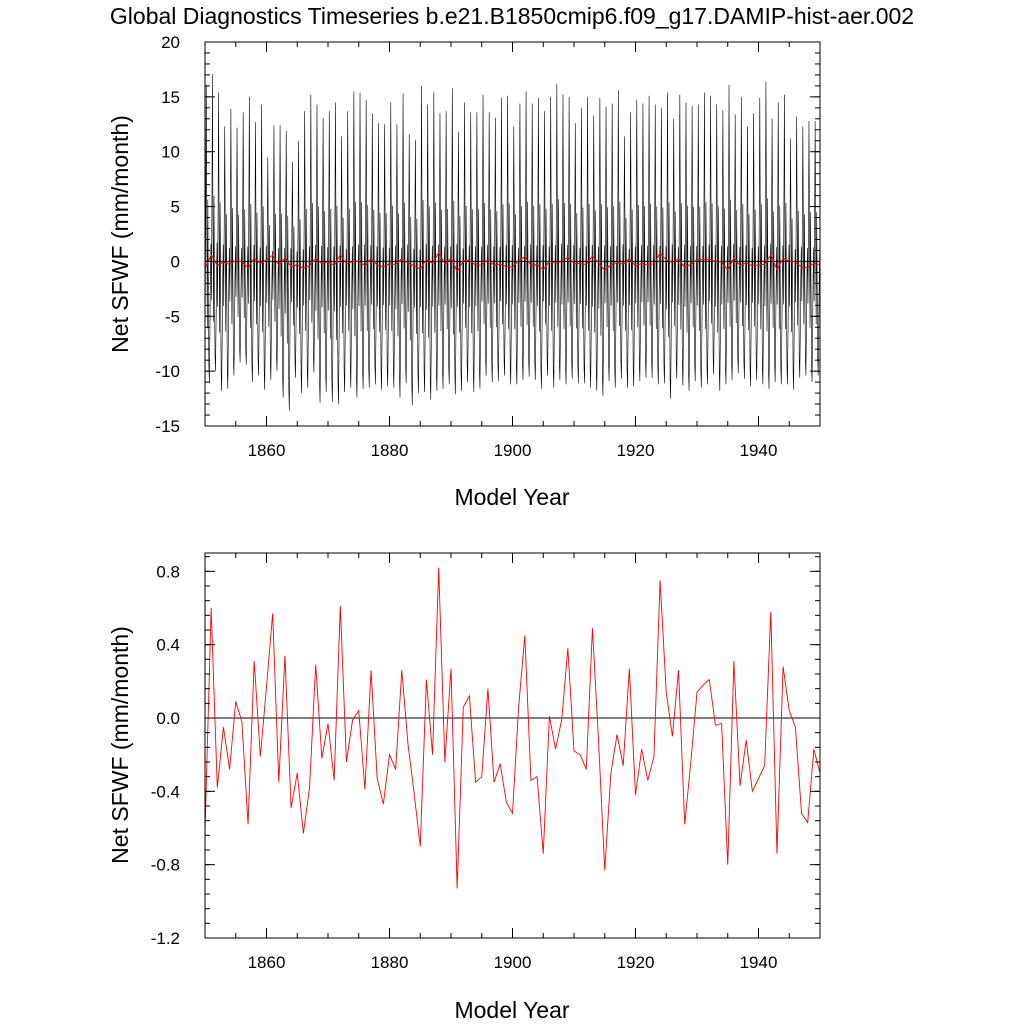 The width and height of the screenshot is (1024, 1024). Describe the element at coordinates (170, 42) in the screenshot. I see `top-y-tick-label: 20` at that location.